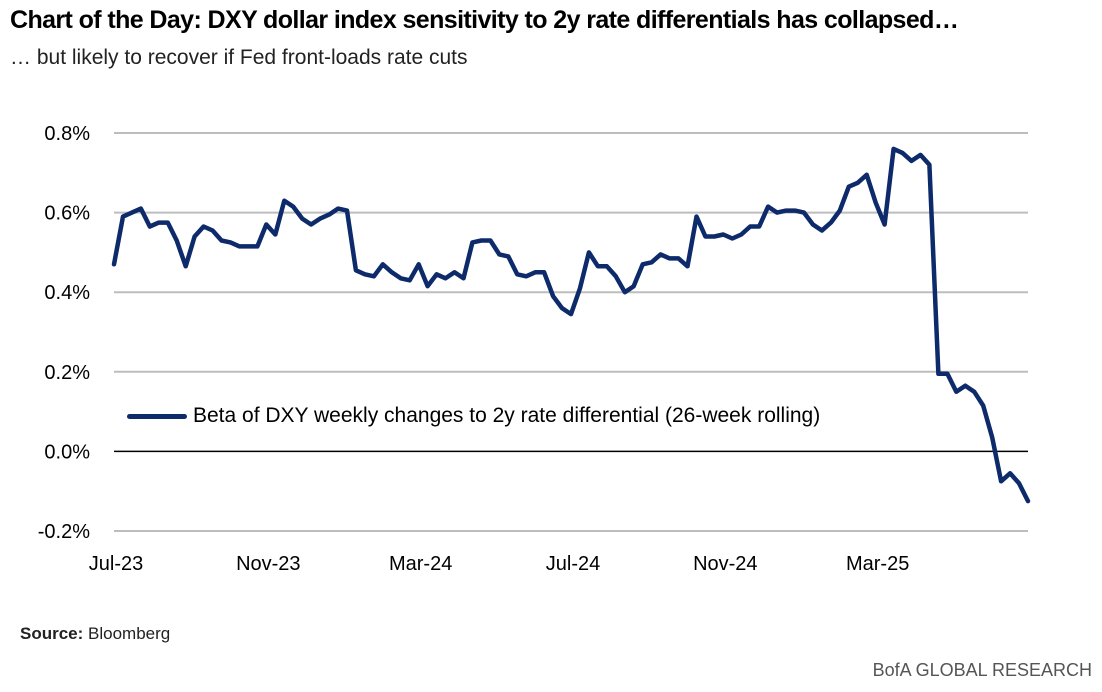  Describe the element at coordinates (877, 564) in the screenshot. I see `x-tick-label: Mar-25` at that location.